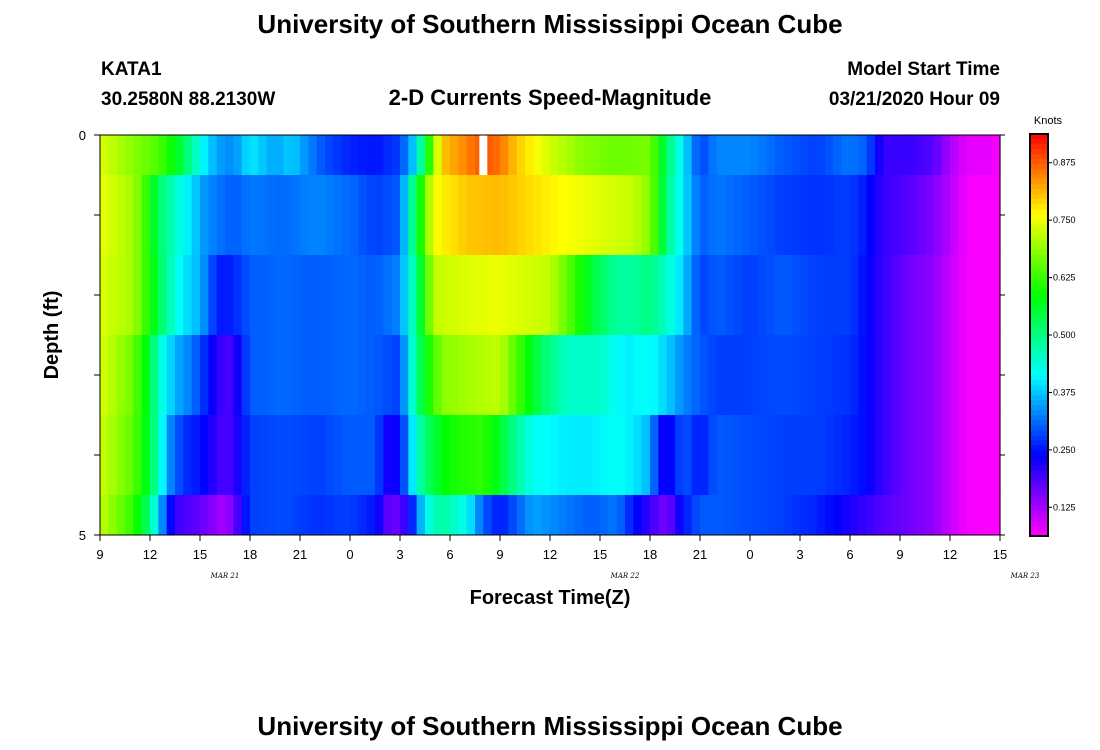 The width and height of the screenshot is (1100, 750). Describe the element at coordinates (899, 554) in the screenshot. I see `x-tick-label: 9` at that location.